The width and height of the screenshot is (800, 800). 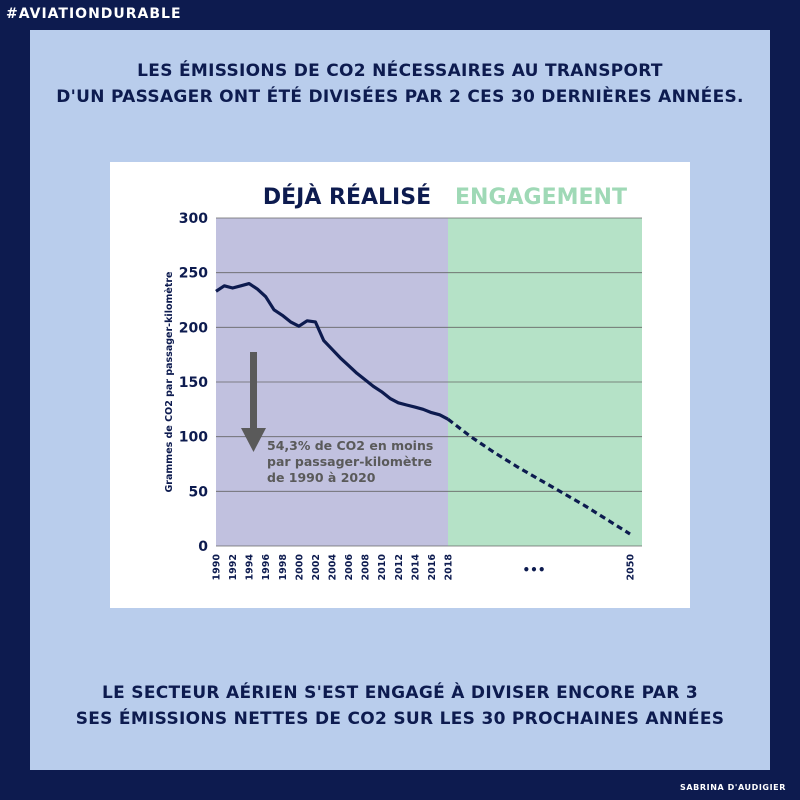 I want to click on series-line-realise, so click(x=332, y=351).